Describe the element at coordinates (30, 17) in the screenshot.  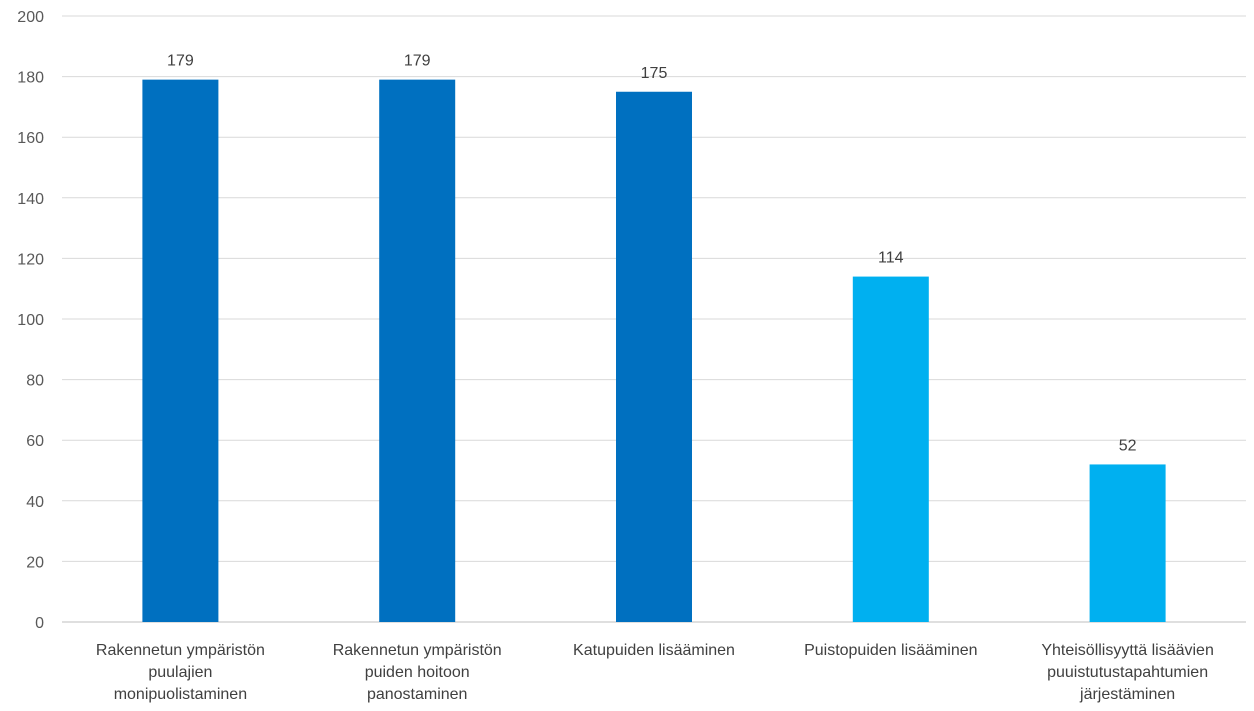
I see `y-tick-label: 200` at that location.